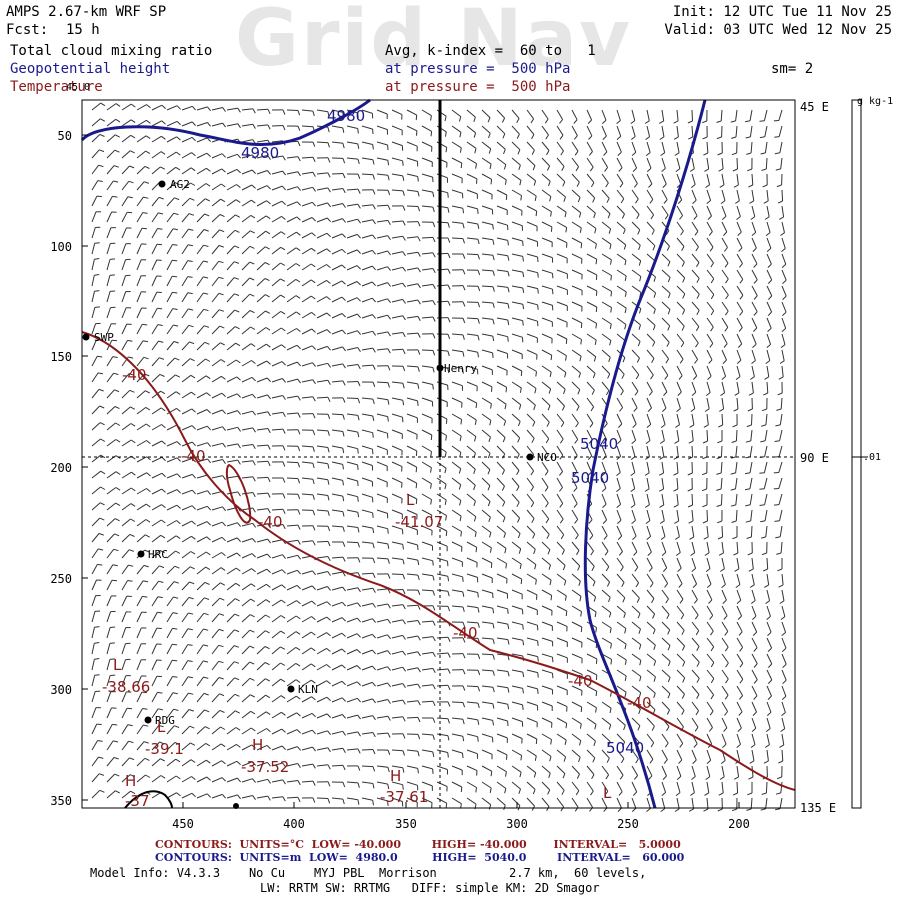 The width and height of the screenshot is (900, 900). Describe the element at coordinates (406, 824) in the screenshot. I see `x-tick-label: 350` at that location.